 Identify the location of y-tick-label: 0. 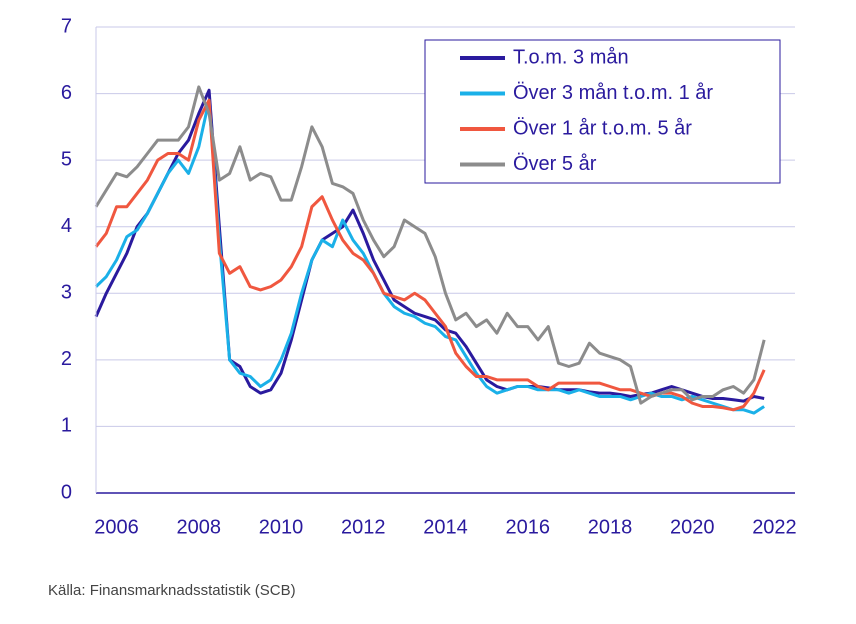
(66, 492).